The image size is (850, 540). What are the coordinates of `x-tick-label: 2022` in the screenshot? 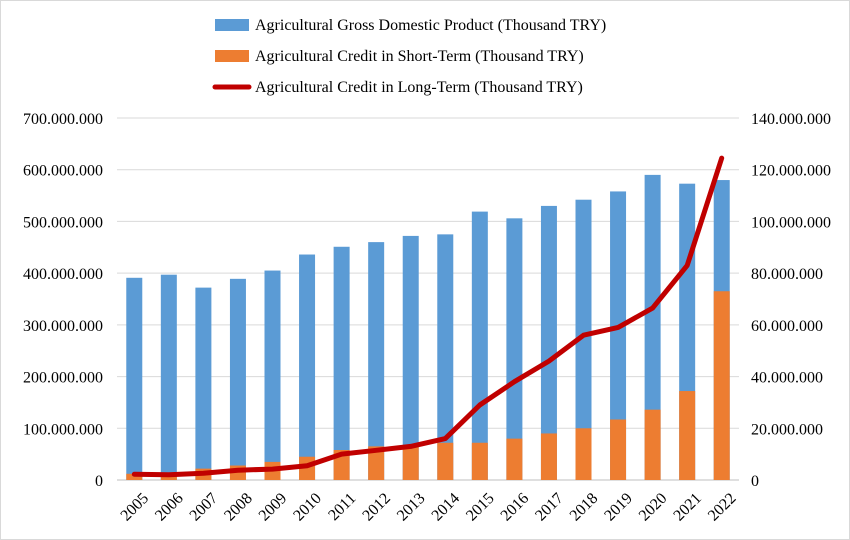 It's located at (722, 507).